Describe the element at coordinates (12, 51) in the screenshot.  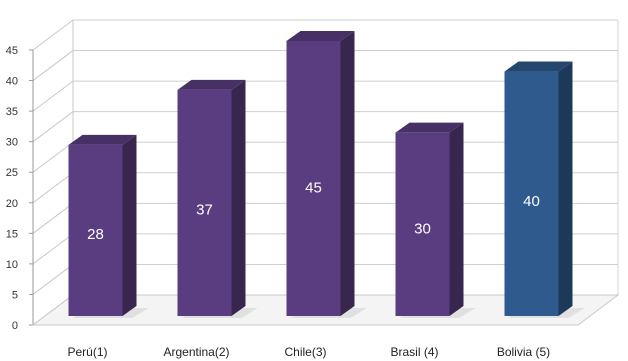
I see `y-tick-label: 45` at that location.